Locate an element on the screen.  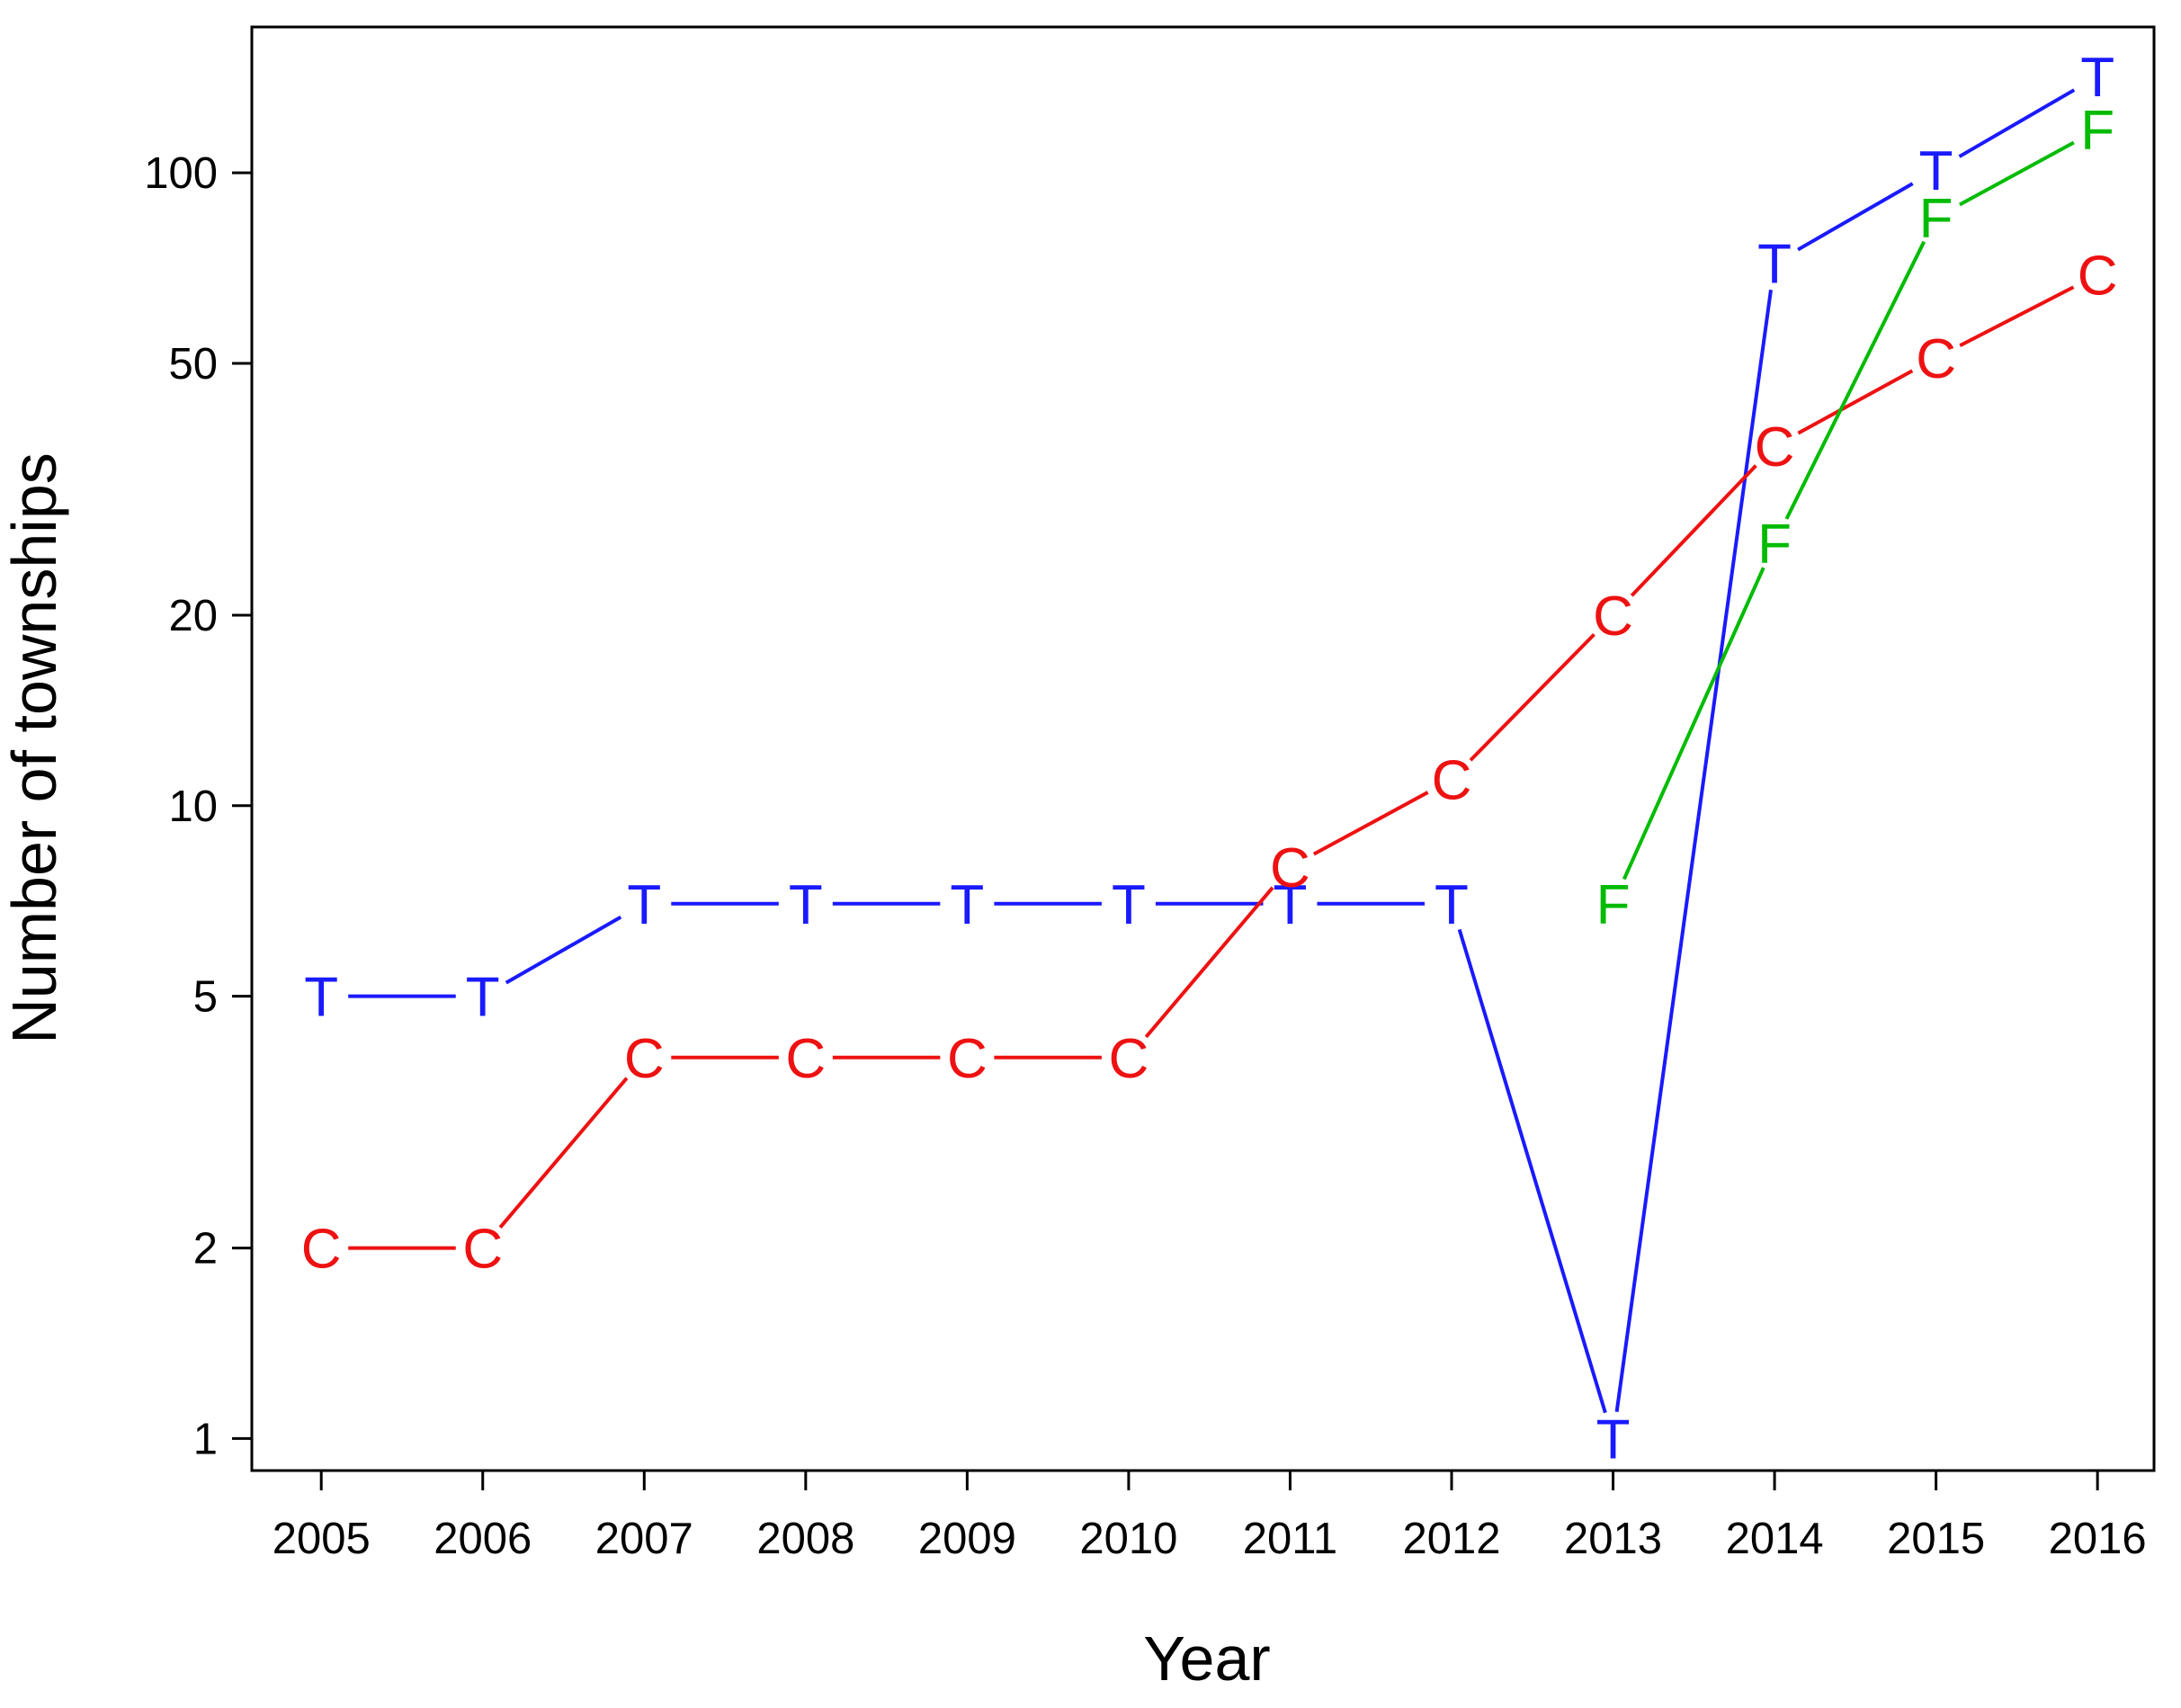
x-tick-label-2016: 2016 is located at coordinates (2098, 1539).